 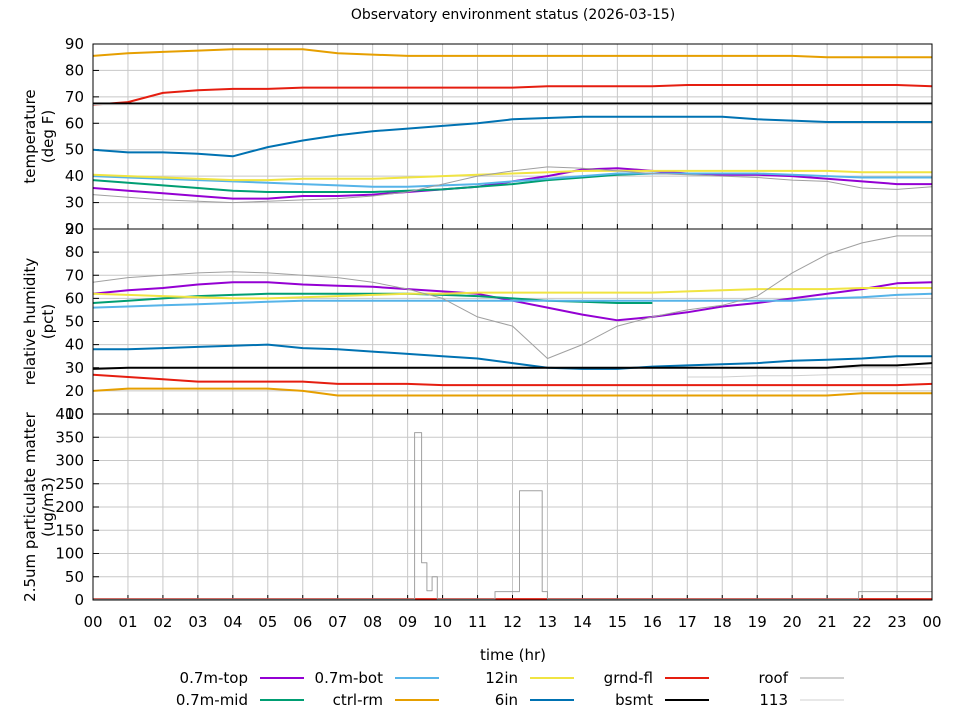 I want to click on y-tick-label: 250, so click(x=69, y=484).